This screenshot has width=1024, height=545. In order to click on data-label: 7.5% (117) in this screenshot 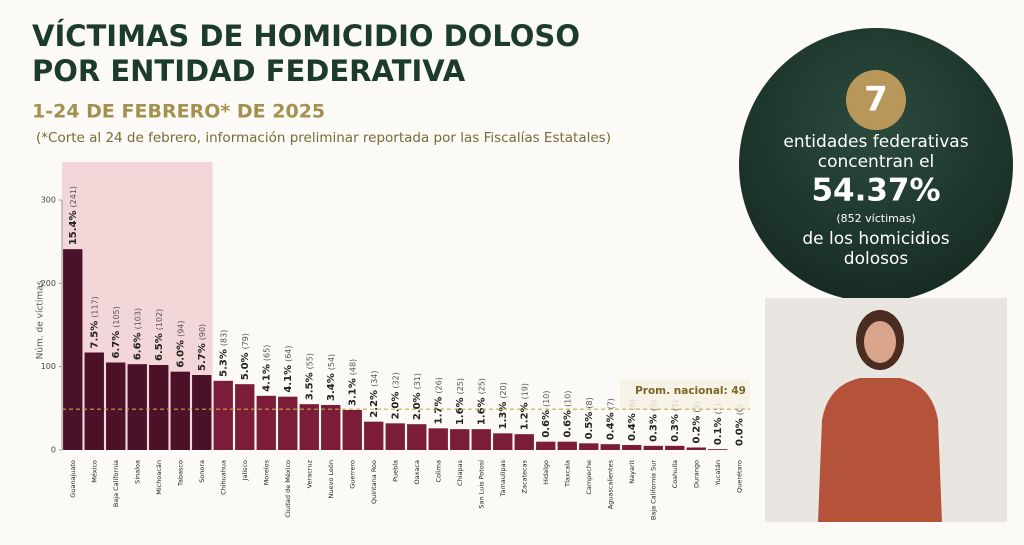, I will do `click(94, 322)`.